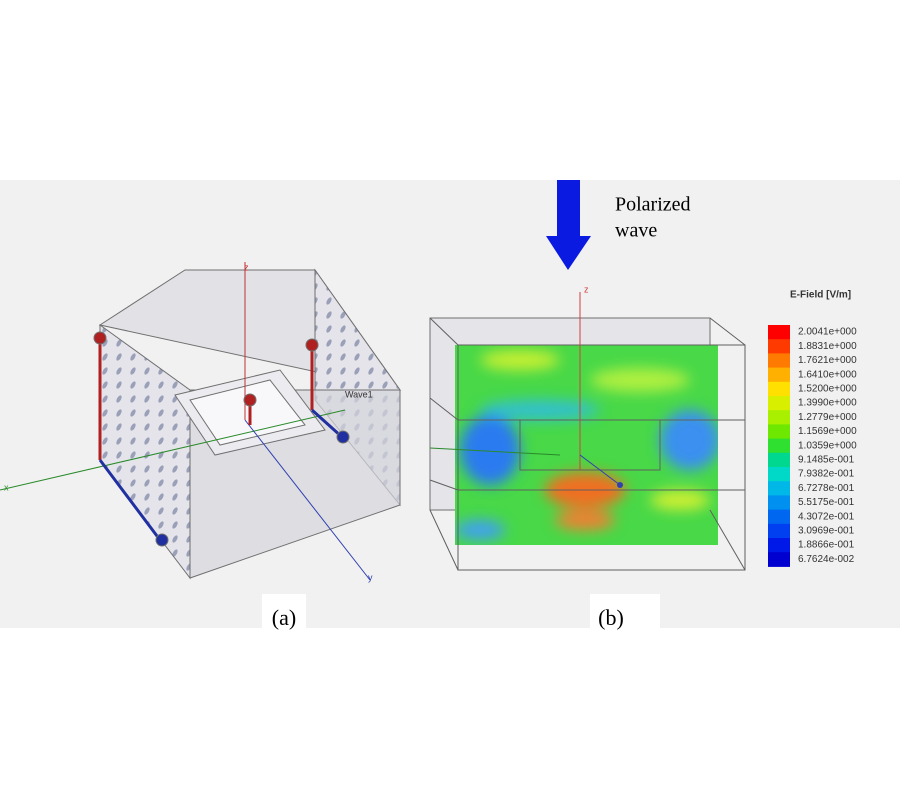  Describe the element at coordinates (359, 394) in the screenshot. I see `port-label: Wave1` at that location.